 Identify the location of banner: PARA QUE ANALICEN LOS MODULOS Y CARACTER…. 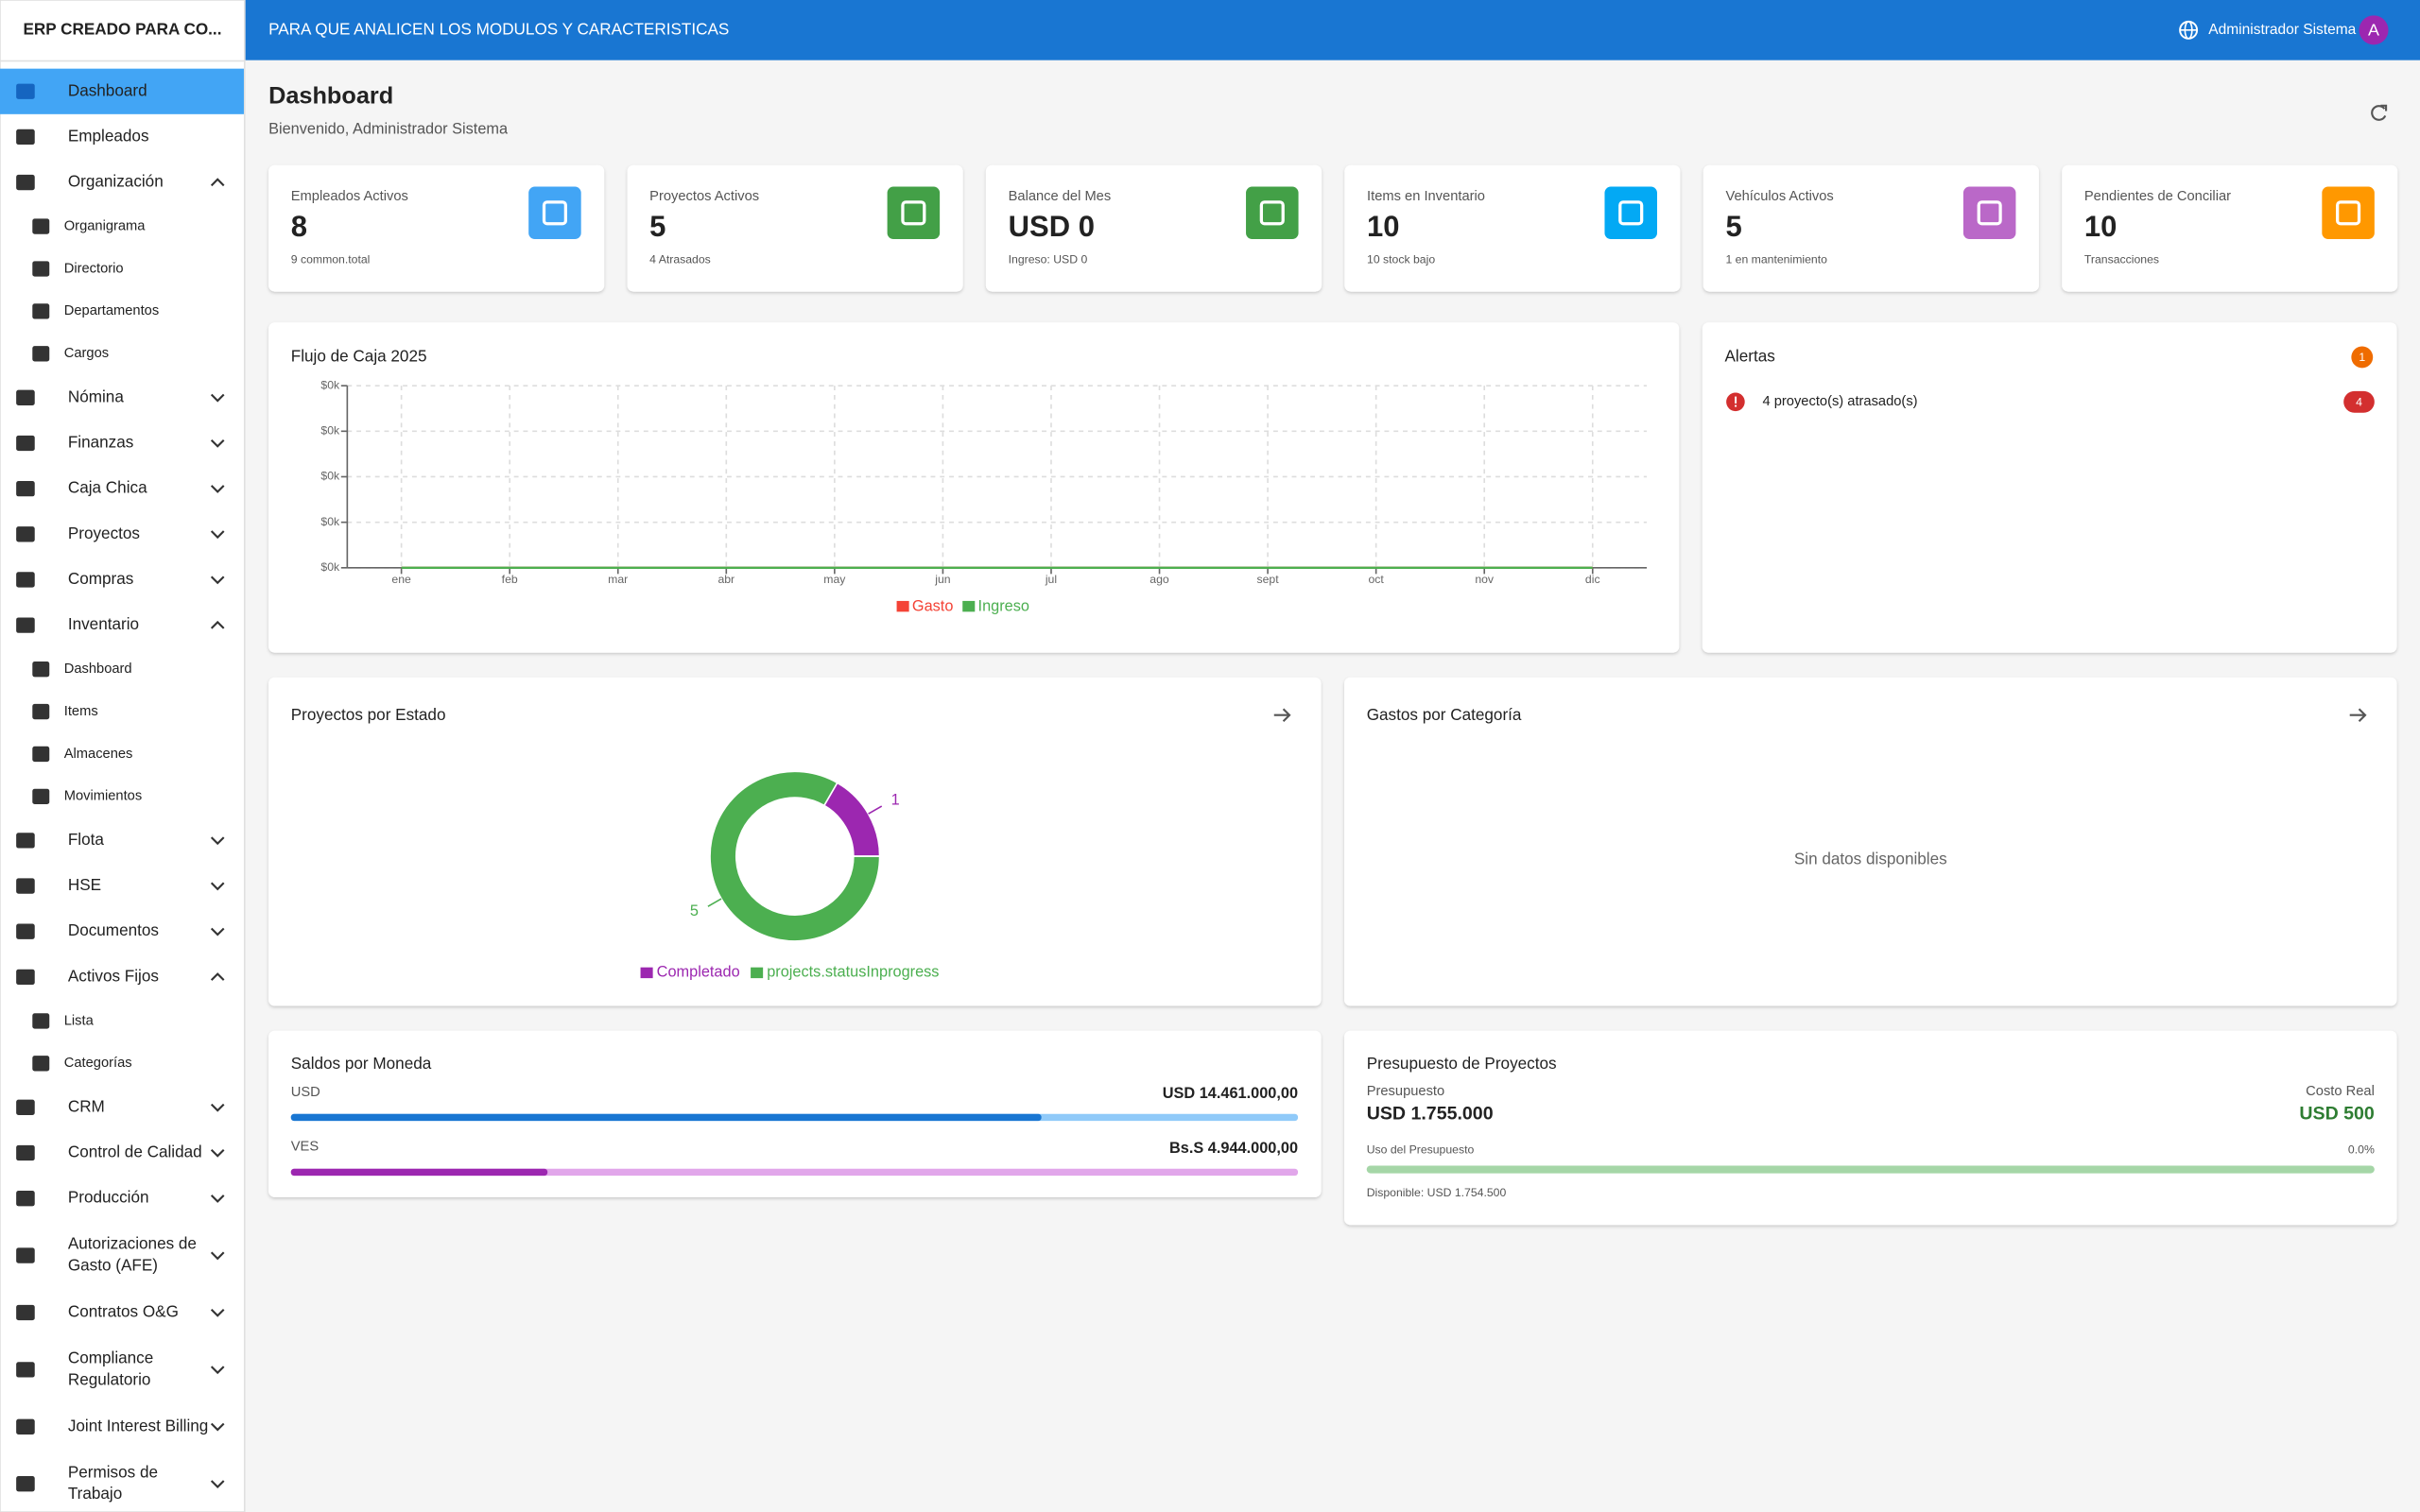
(498, 28).